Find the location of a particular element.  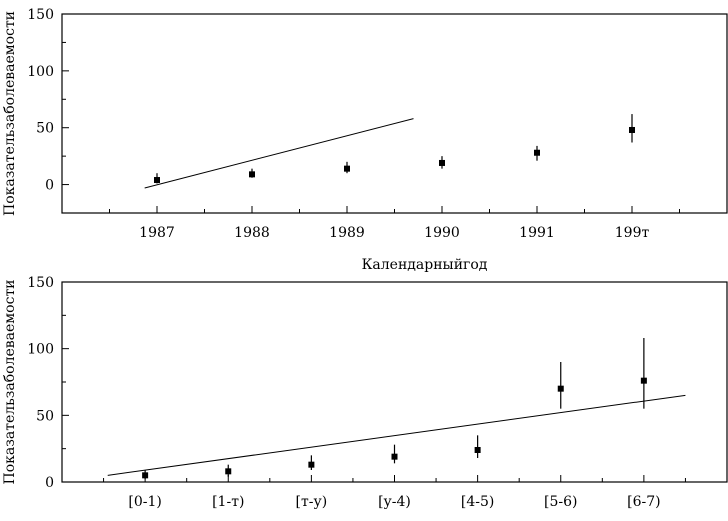

x-tick-label: 1989 is located at coordinates (347, 233).